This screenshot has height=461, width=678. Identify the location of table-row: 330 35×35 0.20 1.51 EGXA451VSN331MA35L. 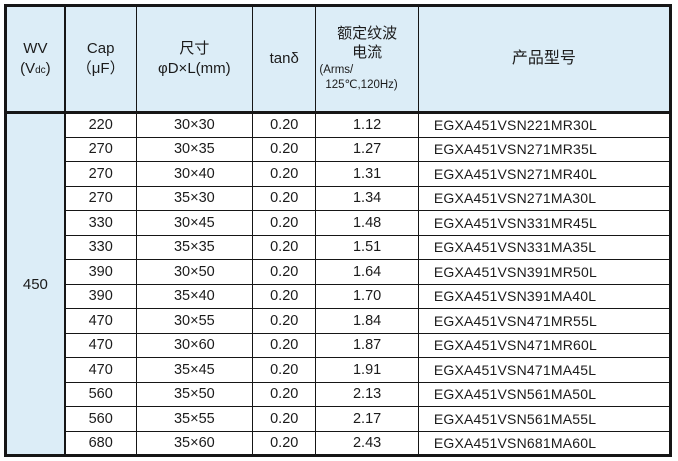
(339, 247).